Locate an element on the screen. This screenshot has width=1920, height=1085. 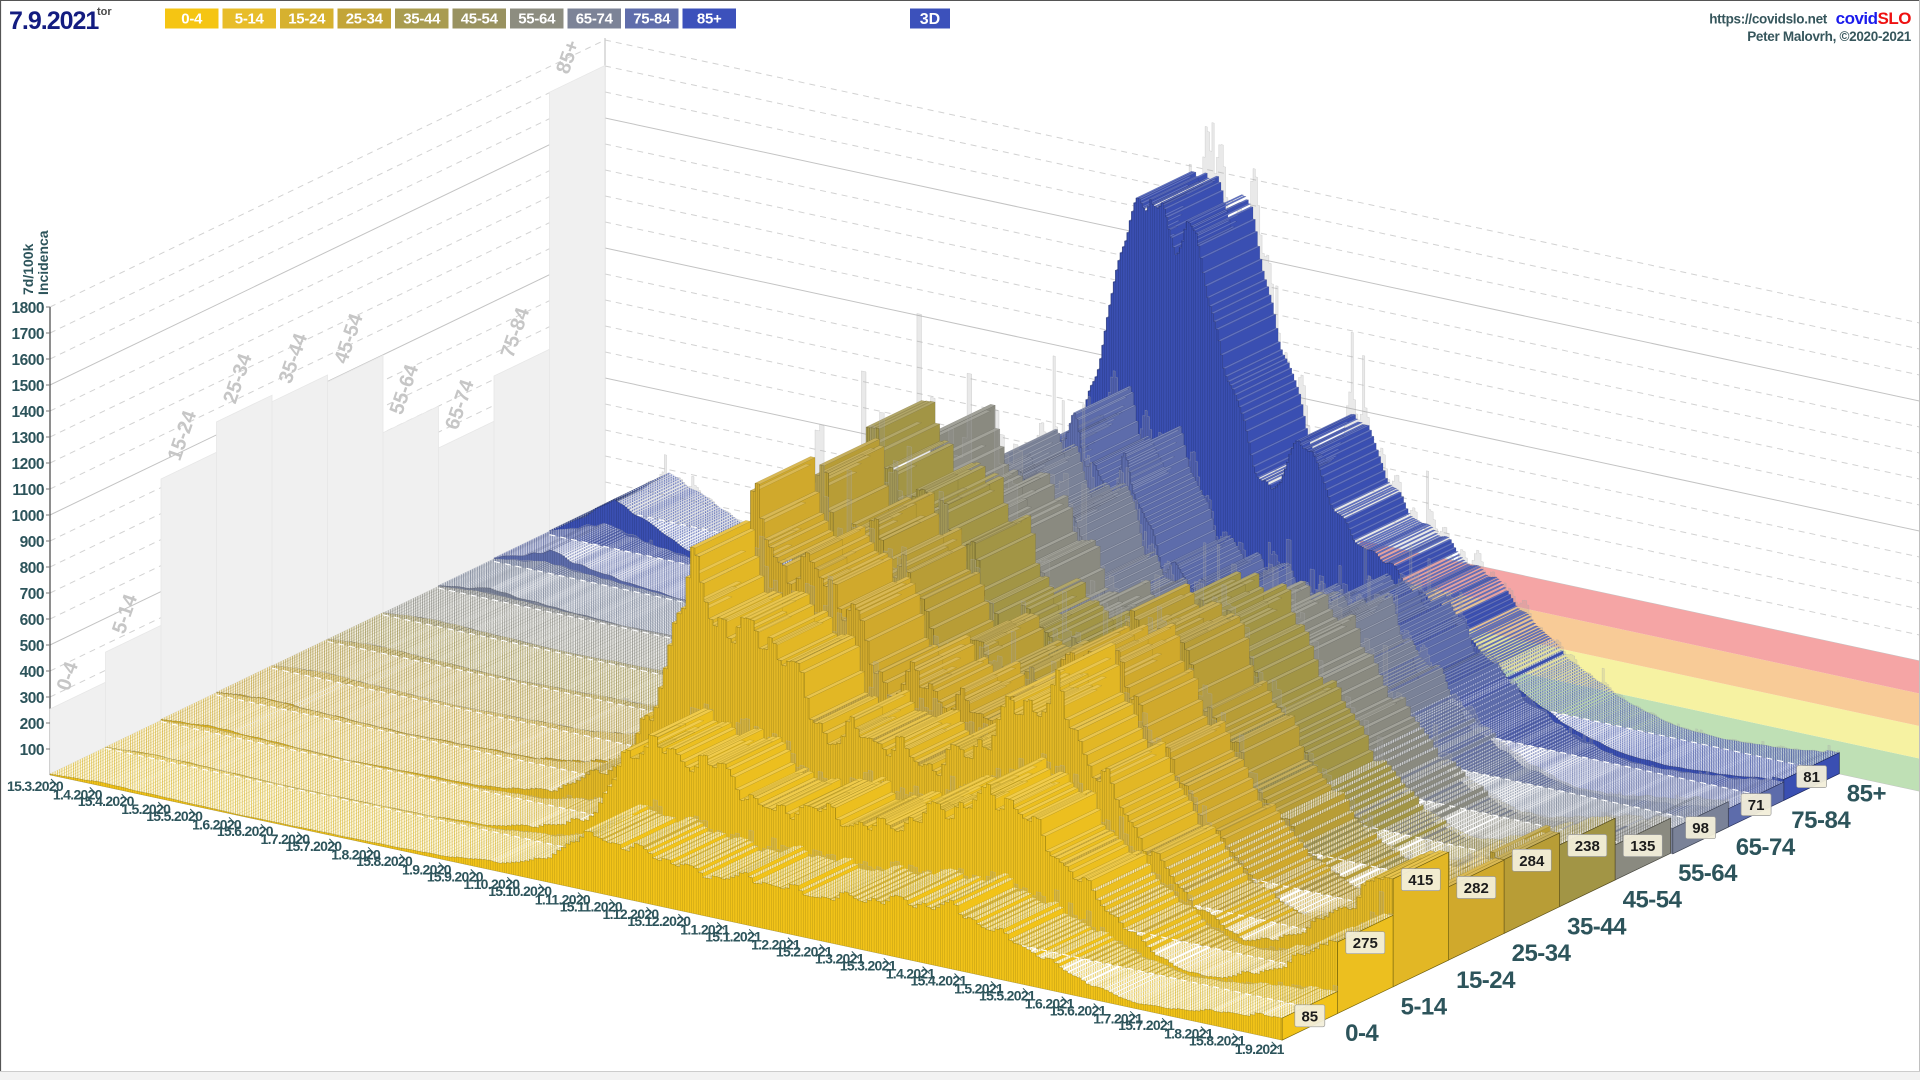
svg-text: 15.12.2020 is located at coordinates (659, 921).